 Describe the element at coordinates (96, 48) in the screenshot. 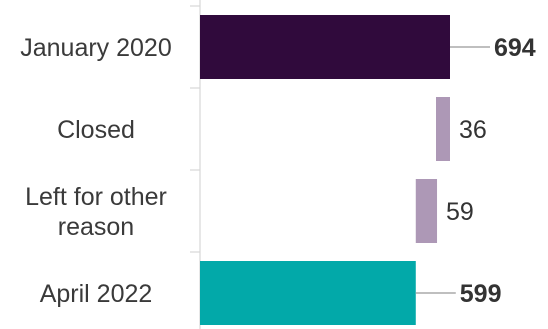

I see `category-label-0-line-0: January 2020` at that location.